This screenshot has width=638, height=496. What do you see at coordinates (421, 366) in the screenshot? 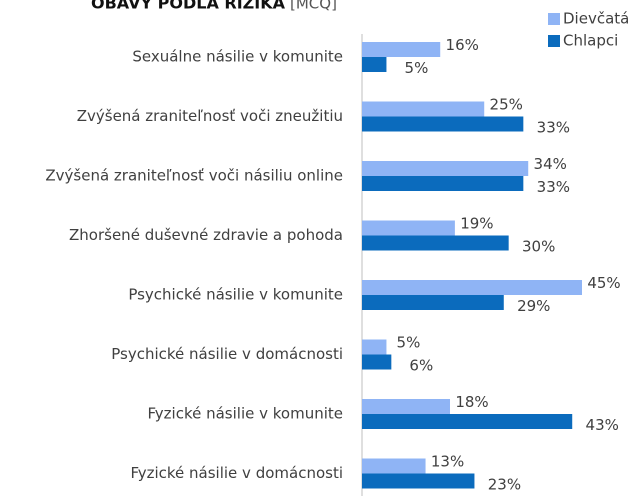
I see `value-label: 6%` at bounding box center [421, 366].